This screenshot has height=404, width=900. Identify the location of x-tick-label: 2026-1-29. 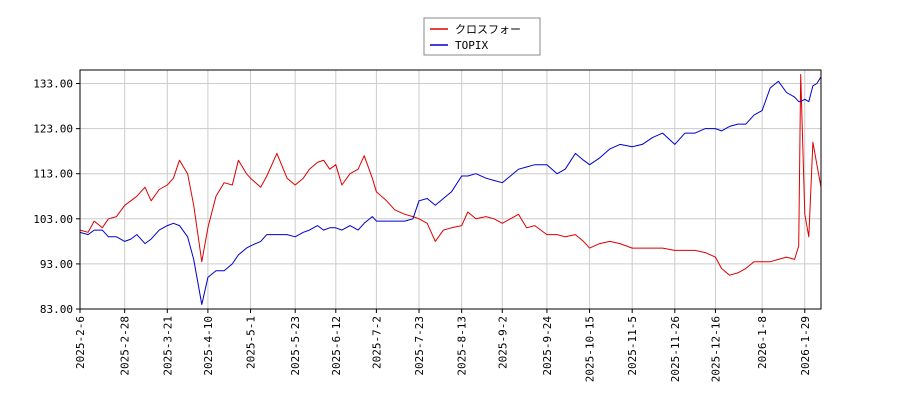
(805, 346).